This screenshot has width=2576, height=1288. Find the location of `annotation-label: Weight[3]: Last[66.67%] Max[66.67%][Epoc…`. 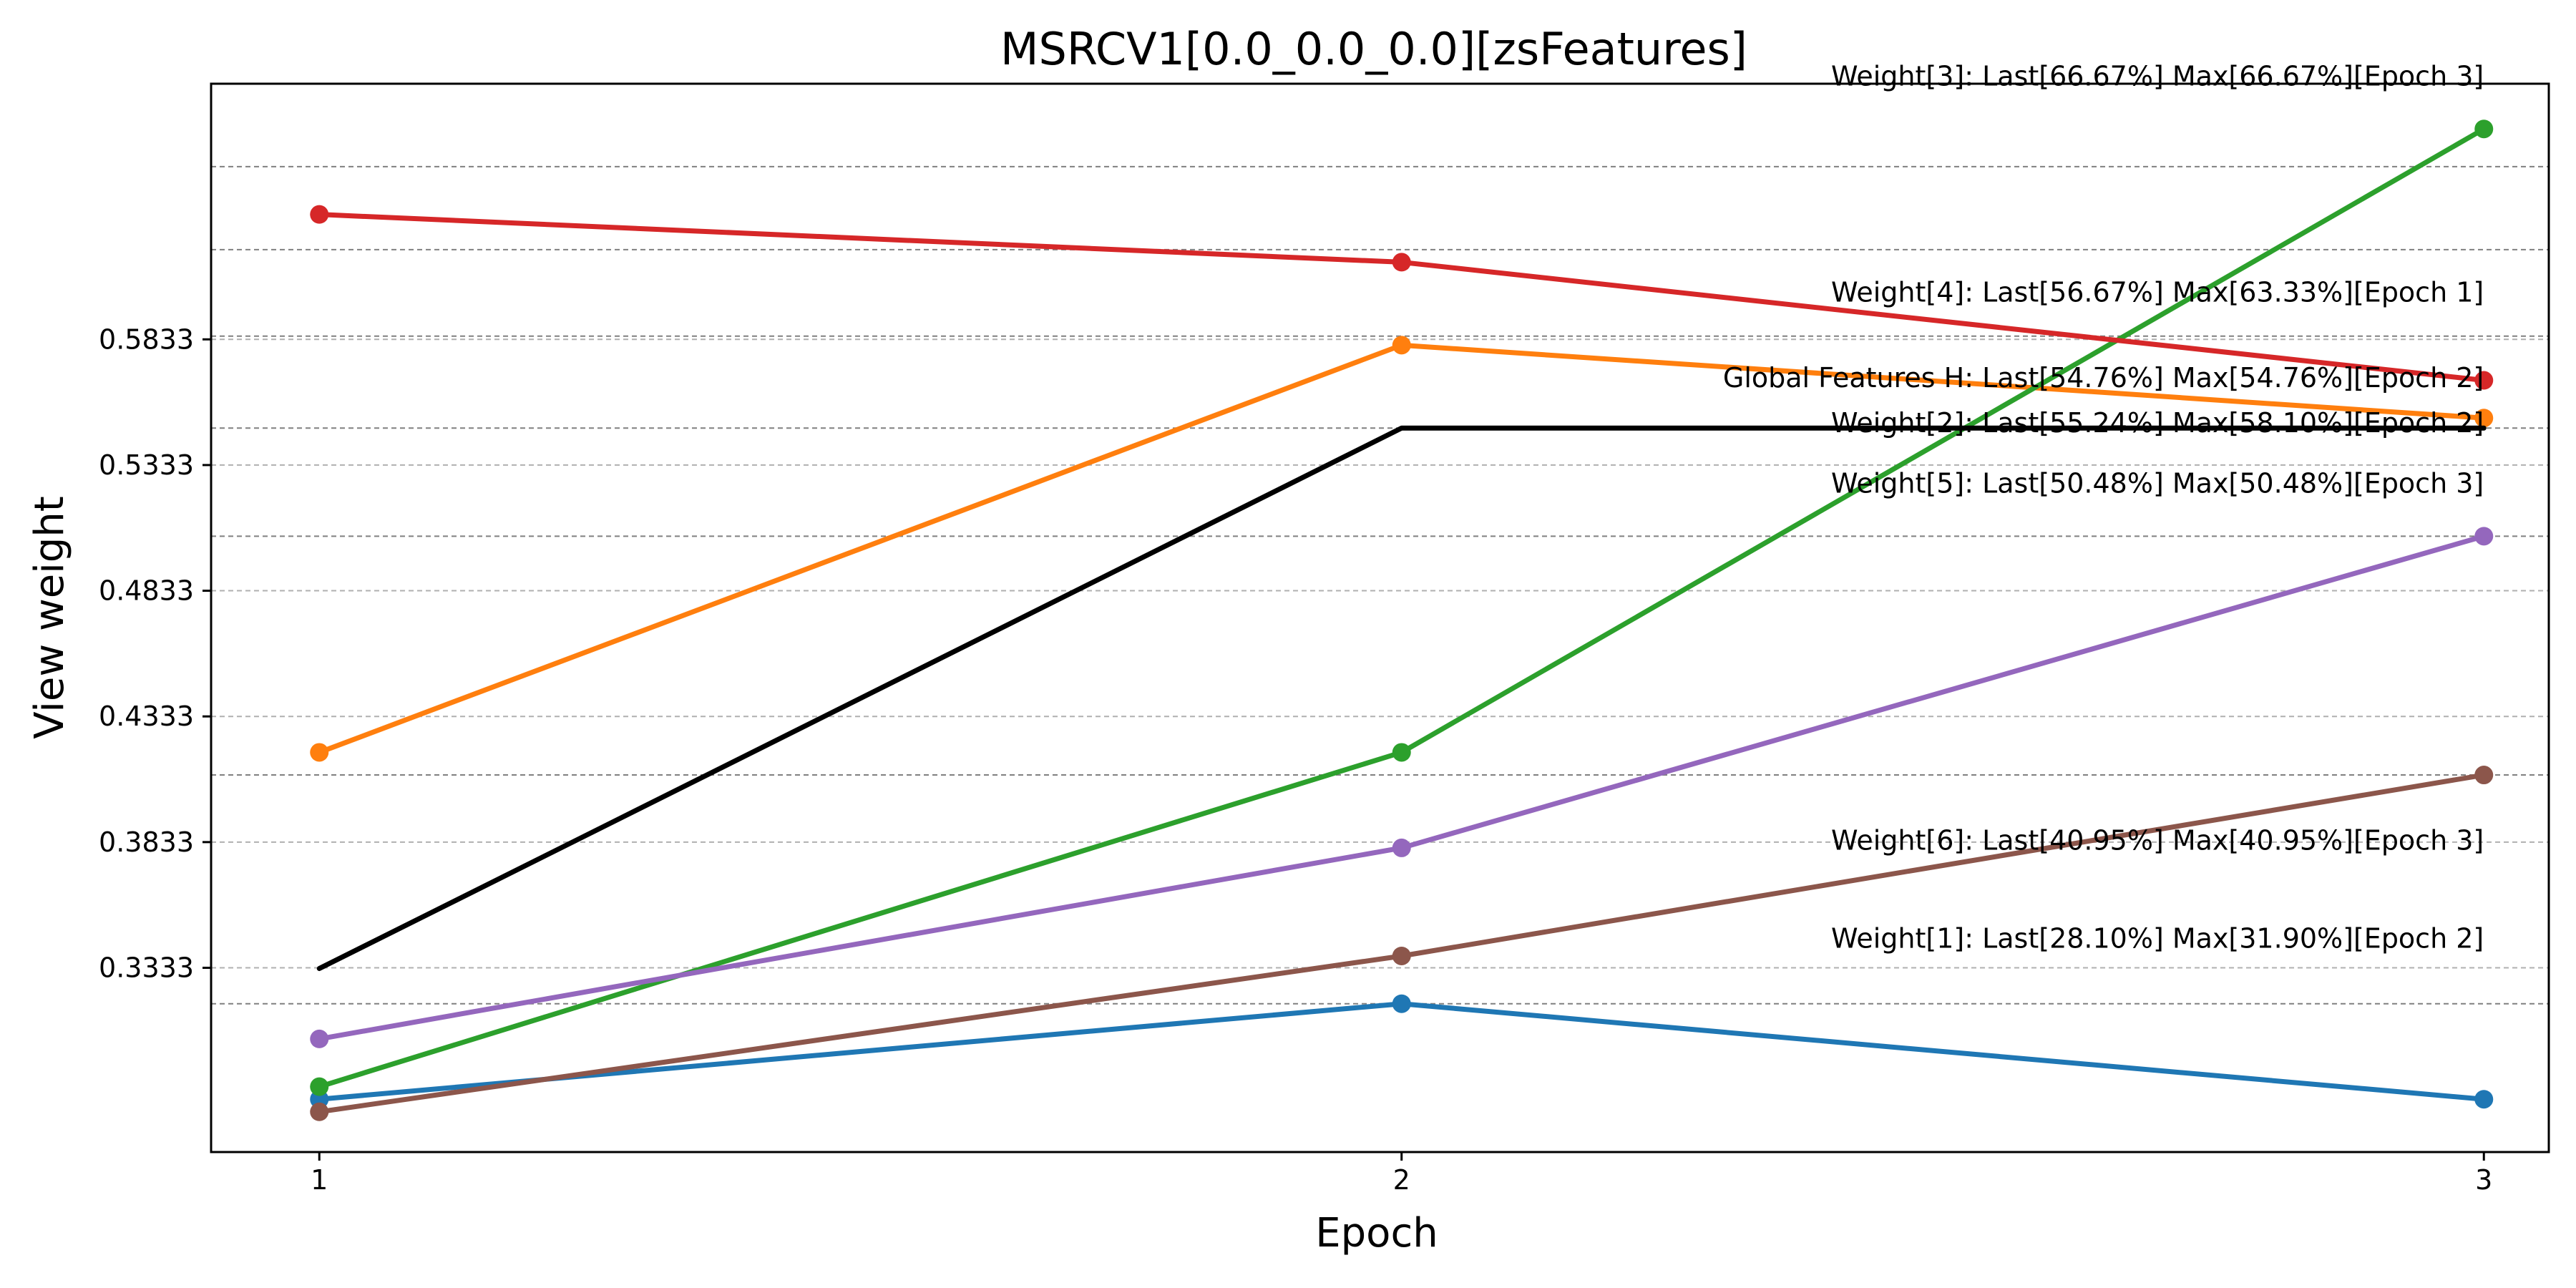

annotation-label: Weight[3]: Last[66.67%] Max[66.67%][Epoc… is located at coordinates (2157, 76).